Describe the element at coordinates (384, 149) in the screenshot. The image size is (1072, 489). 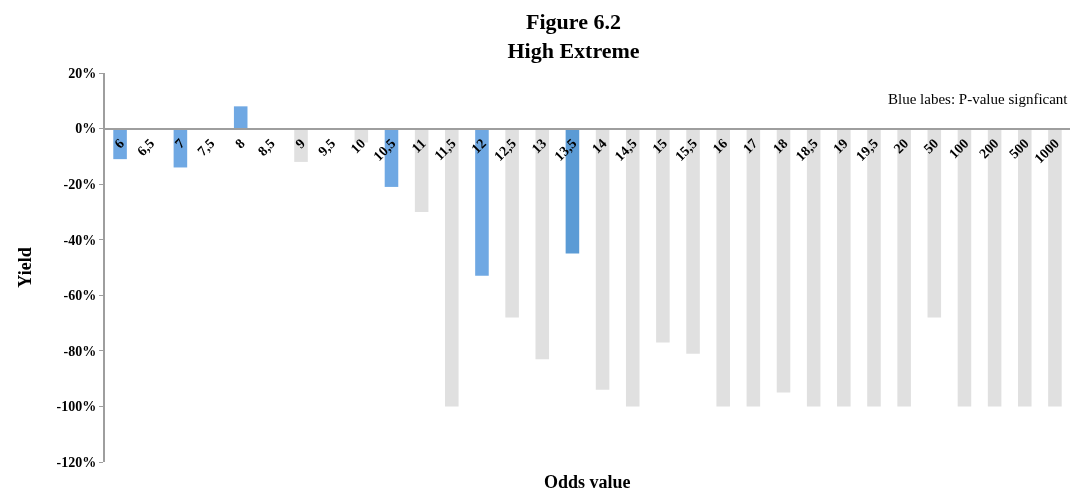
I see `x-tick-label: 10,5` at that location.